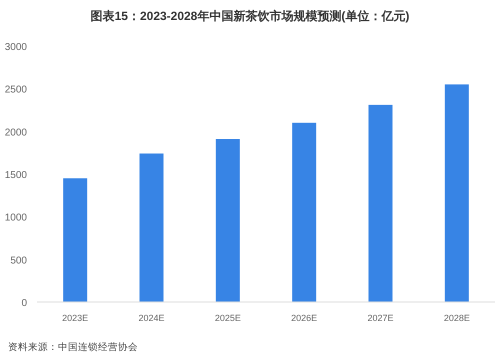  I want to click on x-tick-label: 2023E, so click(75, 318).